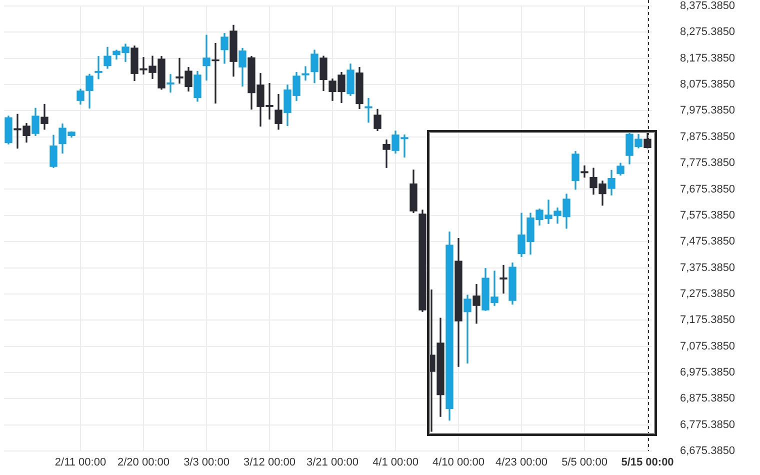 Image resolution: width=760 pixels, height=475 pixels. I want to click on y-tick-label: 7,975.3850, so click(708, 110).